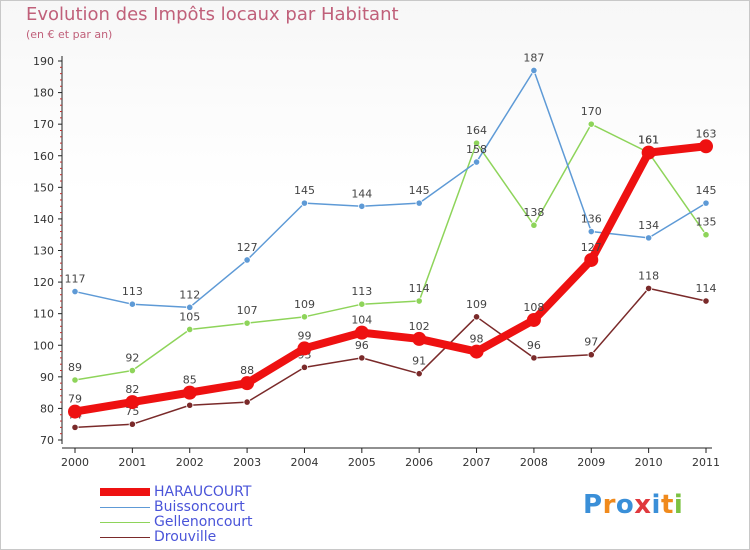 This screenshot has width=750, height=550. Describe the element at coordinates (706, 288) in the screenshot. I see `data-label-drouville: 114` at that location.